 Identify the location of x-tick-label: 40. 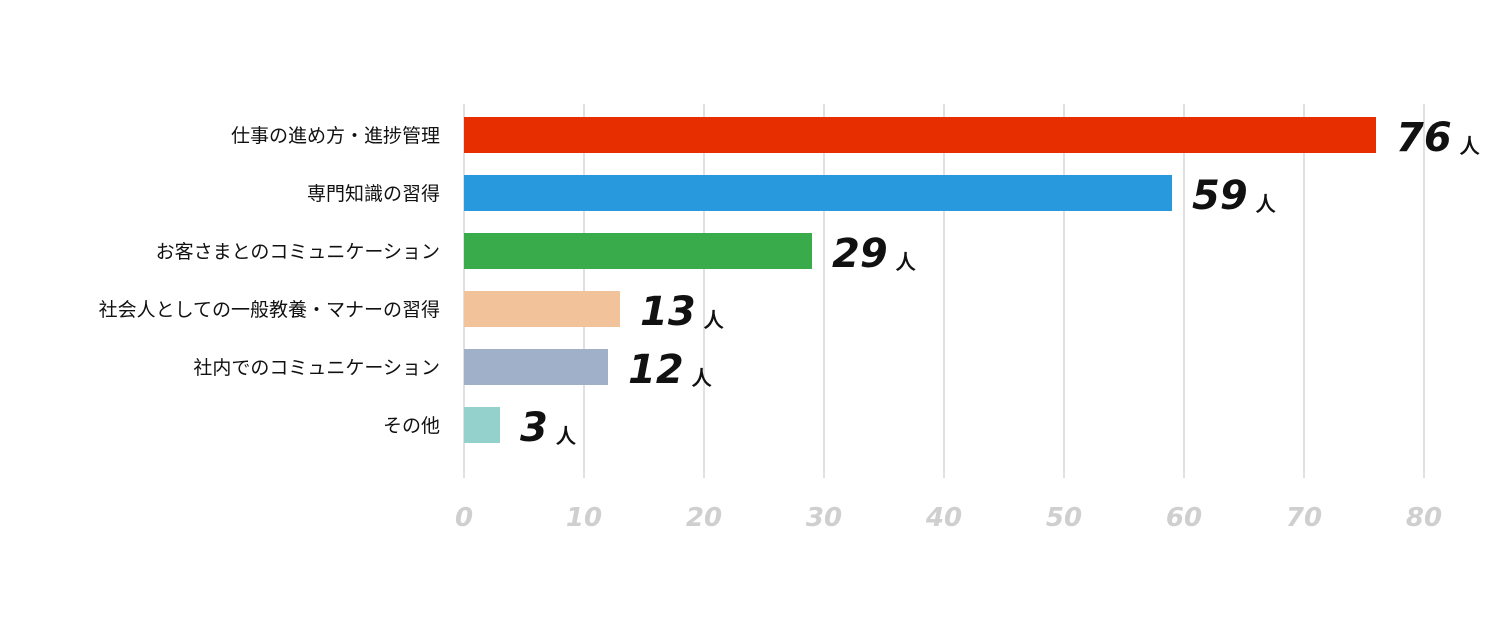
(943, 518).